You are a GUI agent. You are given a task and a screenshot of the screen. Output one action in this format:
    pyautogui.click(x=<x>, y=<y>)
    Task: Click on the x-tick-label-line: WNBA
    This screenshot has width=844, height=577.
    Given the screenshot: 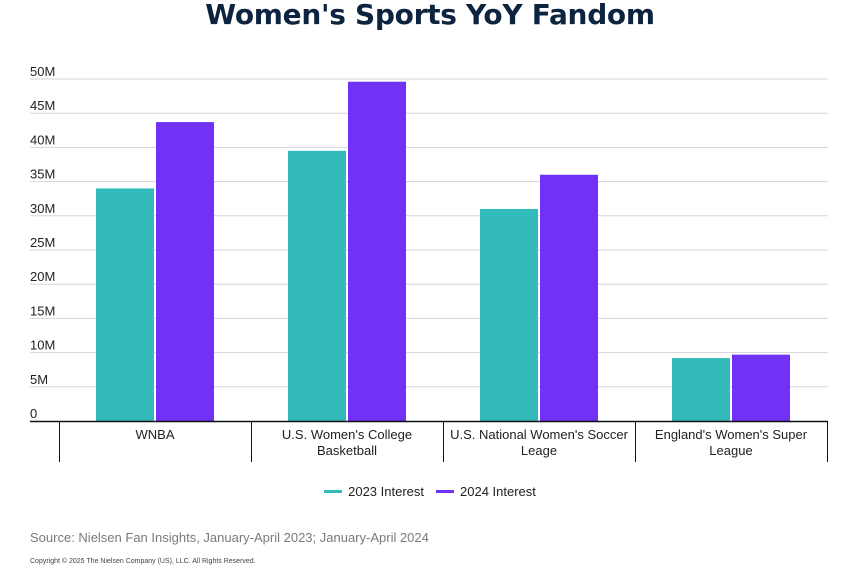 What is the action you would take?
    pyautogui.click(x=155, y=434)
    